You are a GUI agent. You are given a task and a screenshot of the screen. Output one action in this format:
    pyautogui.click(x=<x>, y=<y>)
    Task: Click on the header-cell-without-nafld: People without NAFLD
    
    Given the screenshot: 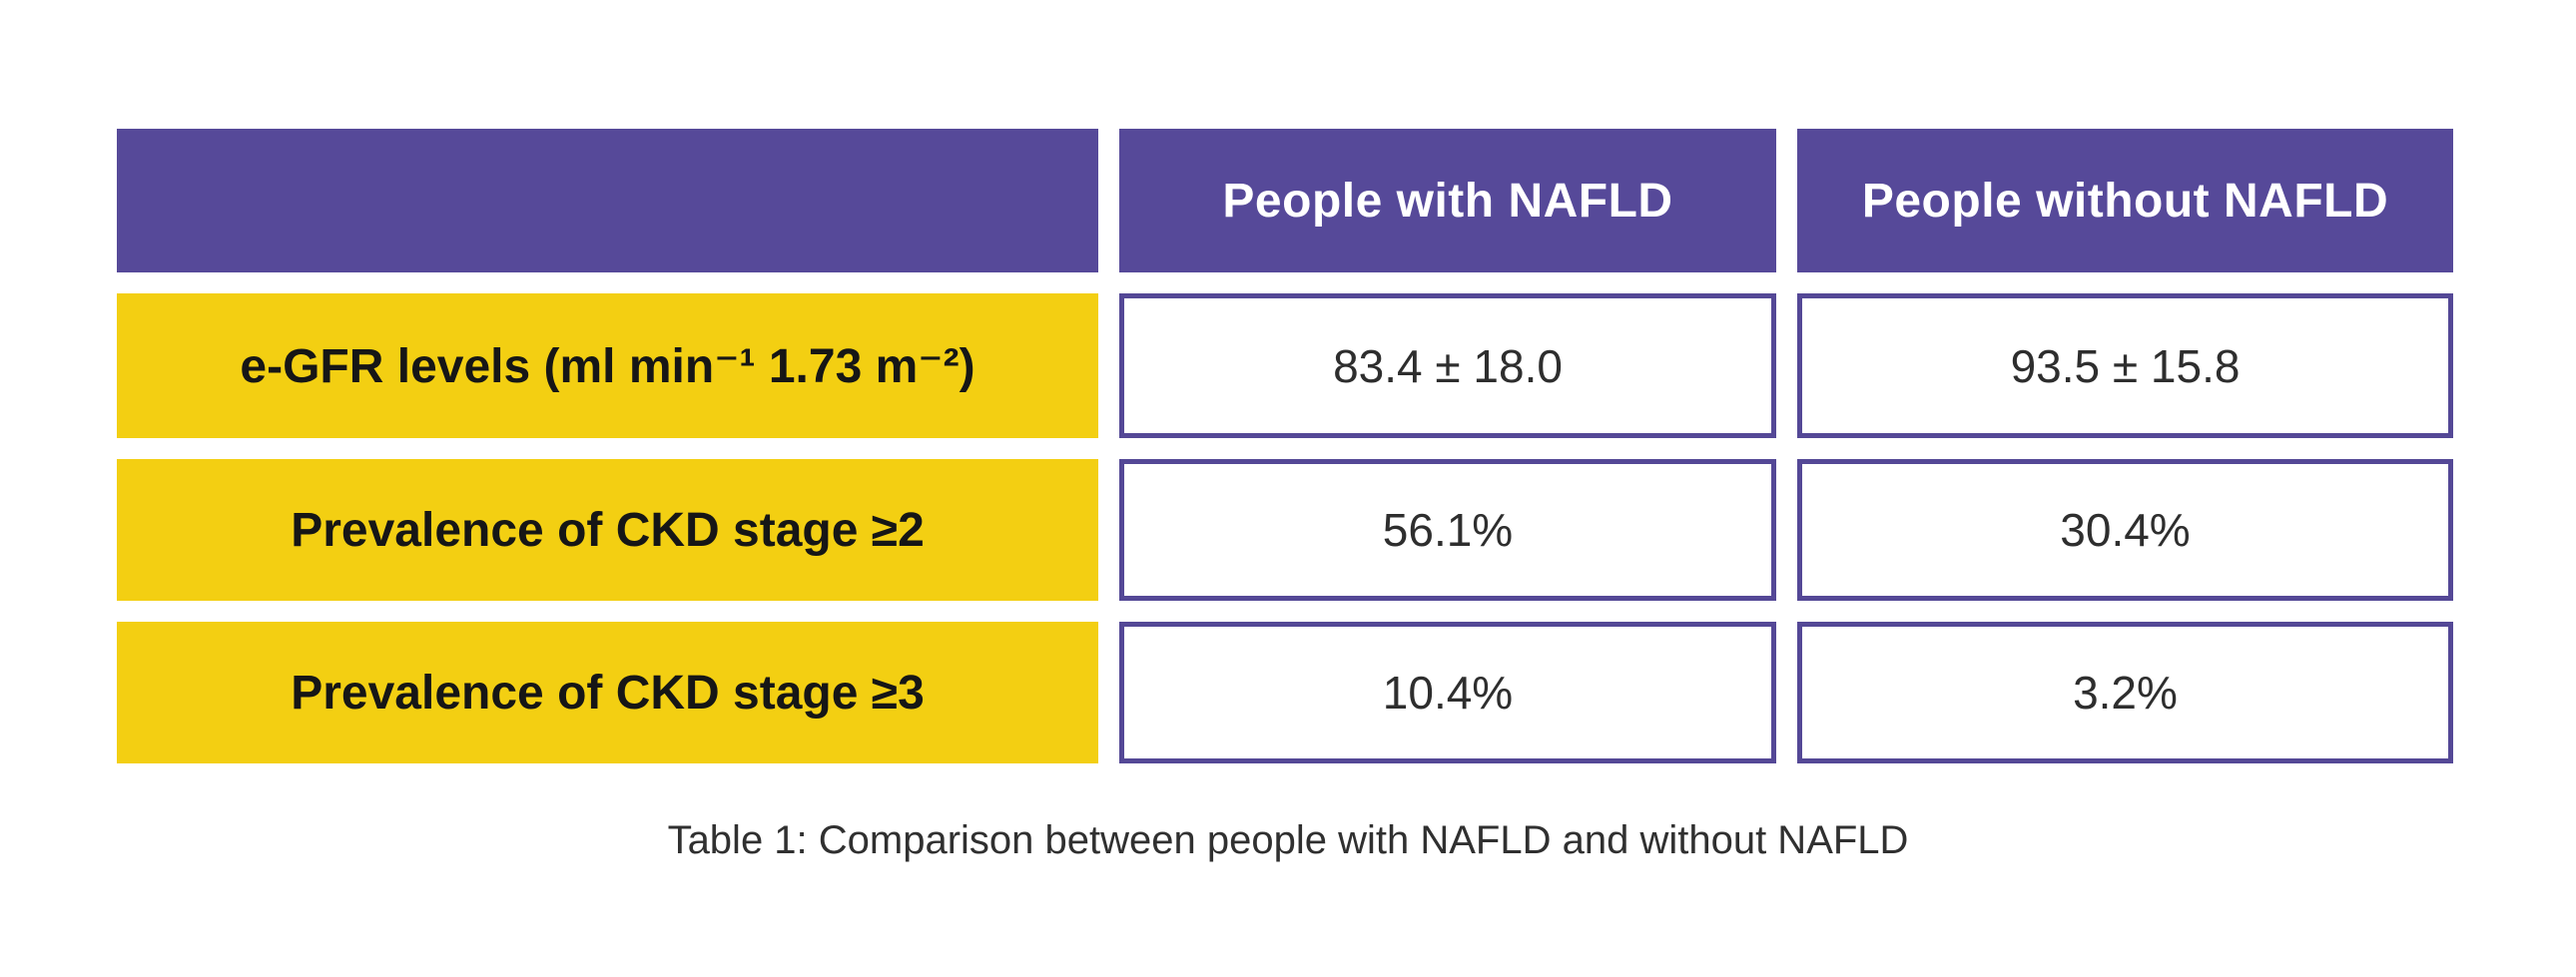 What is the action you would take?
    pyautogui.click(x=2125, y=201)
    